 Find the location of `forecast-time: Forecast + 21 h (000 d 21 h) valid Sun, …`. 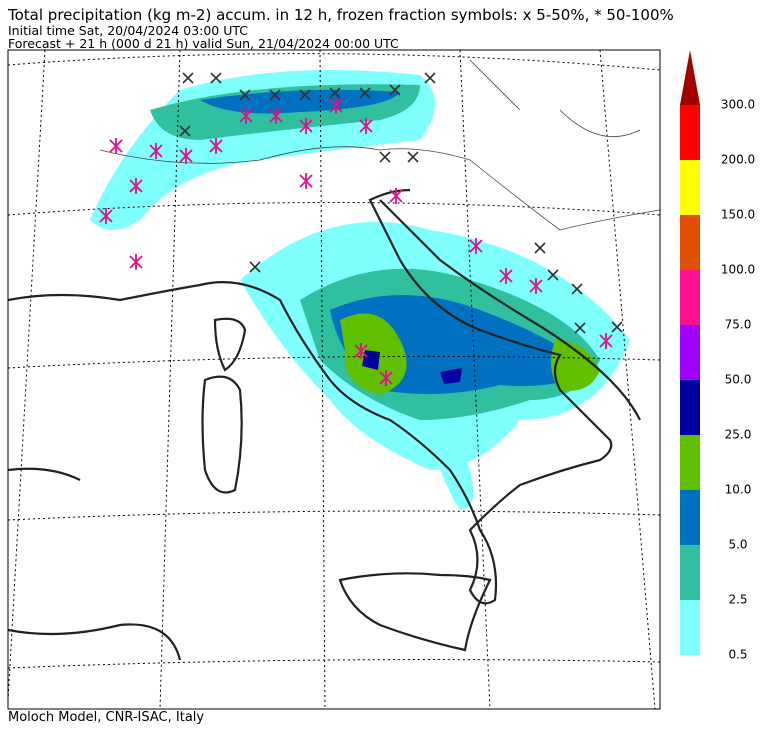

forecast-time: Forecast + 21 h (000 d 21 h) valid Sun, … is located at coordinates (203, 43).